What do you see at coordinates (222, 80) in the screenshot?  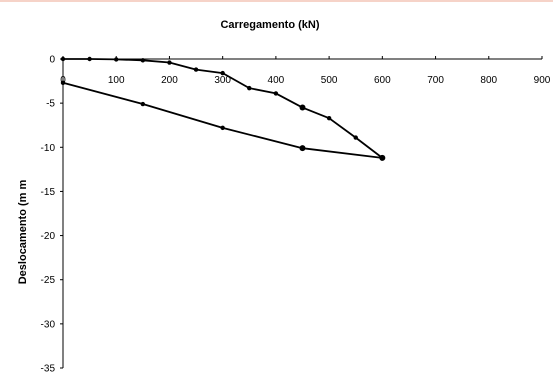 I see `x-tick-label: 300` at bounding box center [222, 80].